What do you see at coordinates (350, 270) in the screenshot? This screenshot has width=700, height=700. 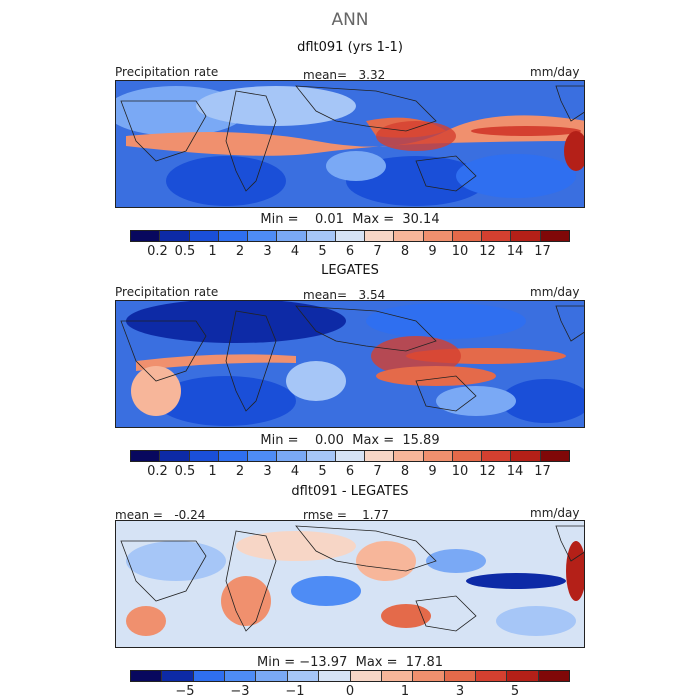 I see `panel2-subtitle: LEGATES` at bounding box center [350, 270].